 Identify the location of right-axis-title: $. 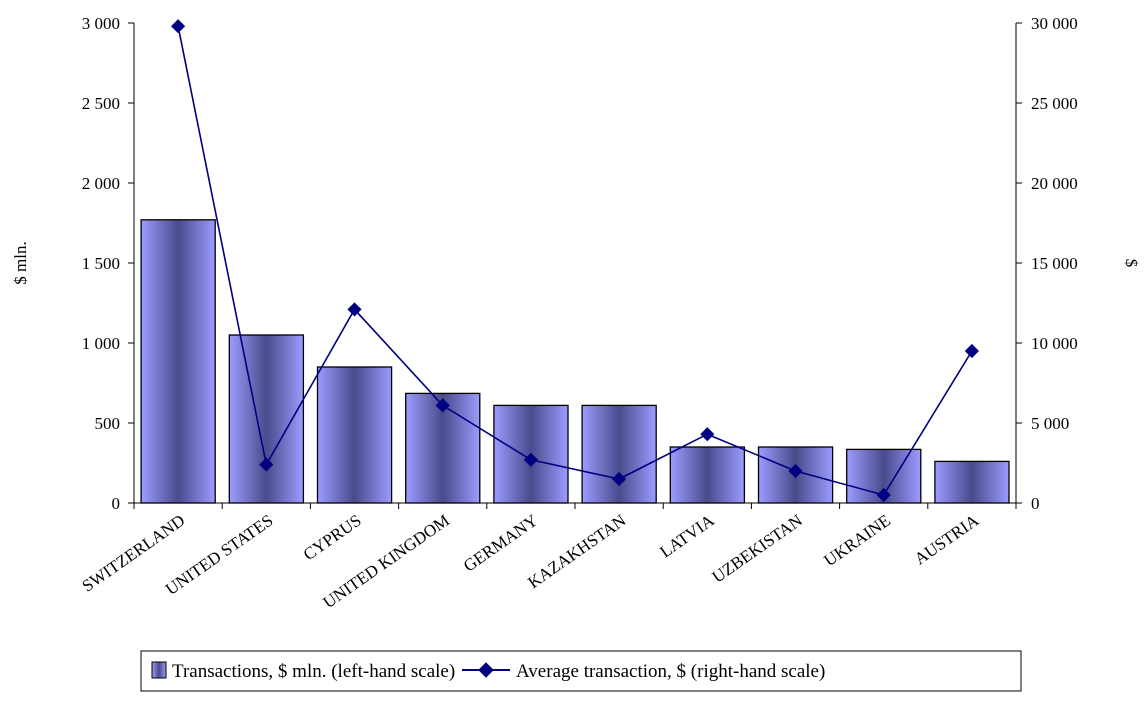
(1131, 263).